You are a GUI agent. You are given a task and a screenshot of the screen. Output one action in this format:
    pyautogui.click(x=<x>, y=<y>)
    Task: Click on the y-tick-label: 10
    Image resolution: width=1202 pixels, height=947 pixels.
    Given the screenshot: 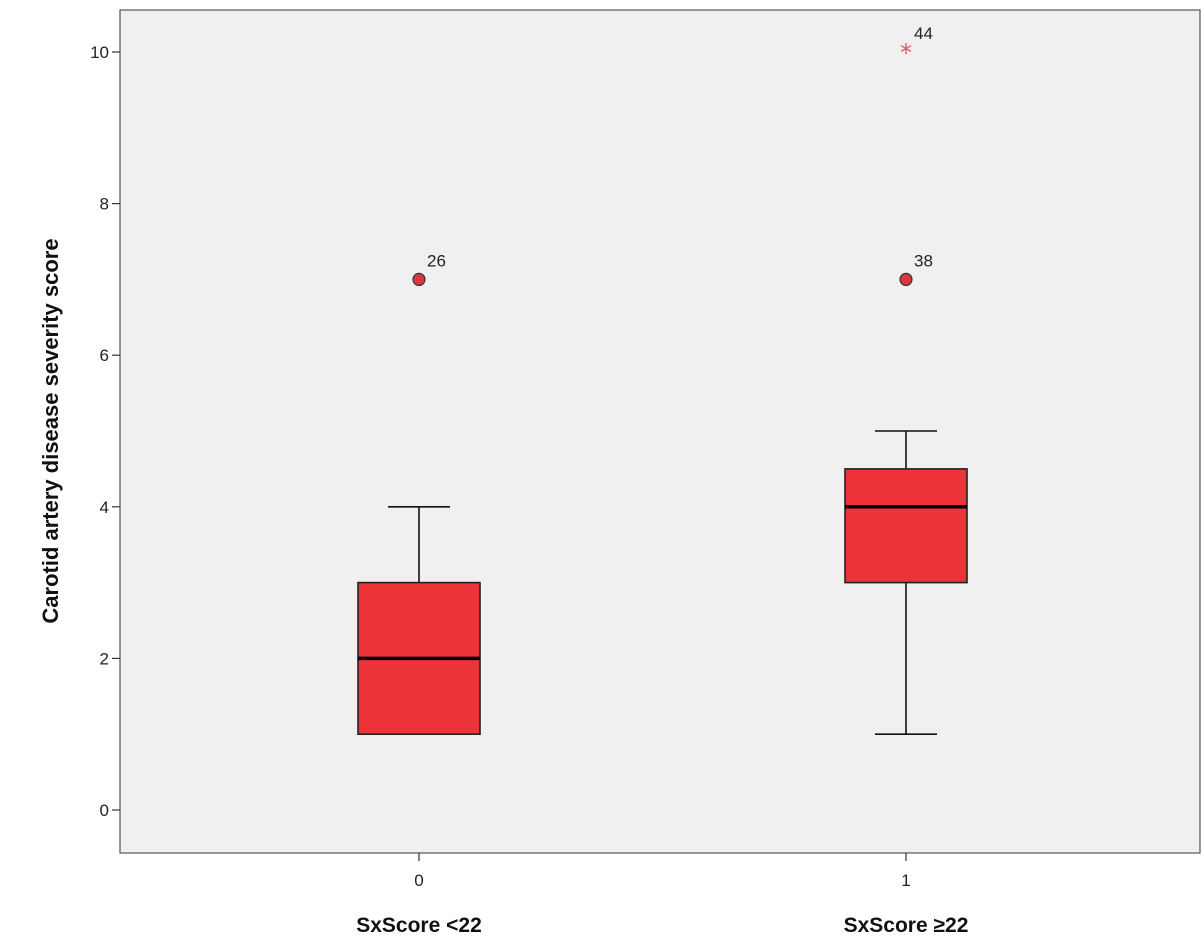 What is the action you would take?
    pyautogui.click(x=99, y=52)
    